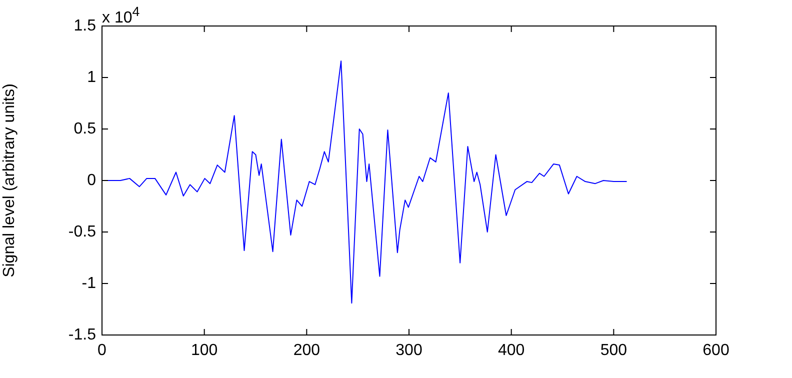 The height and width of the screenshot is (378, 792). Describe the element at coordinates (121, 15) in the screenshot. I see `annotation: x 10$^{4}$` at that location.